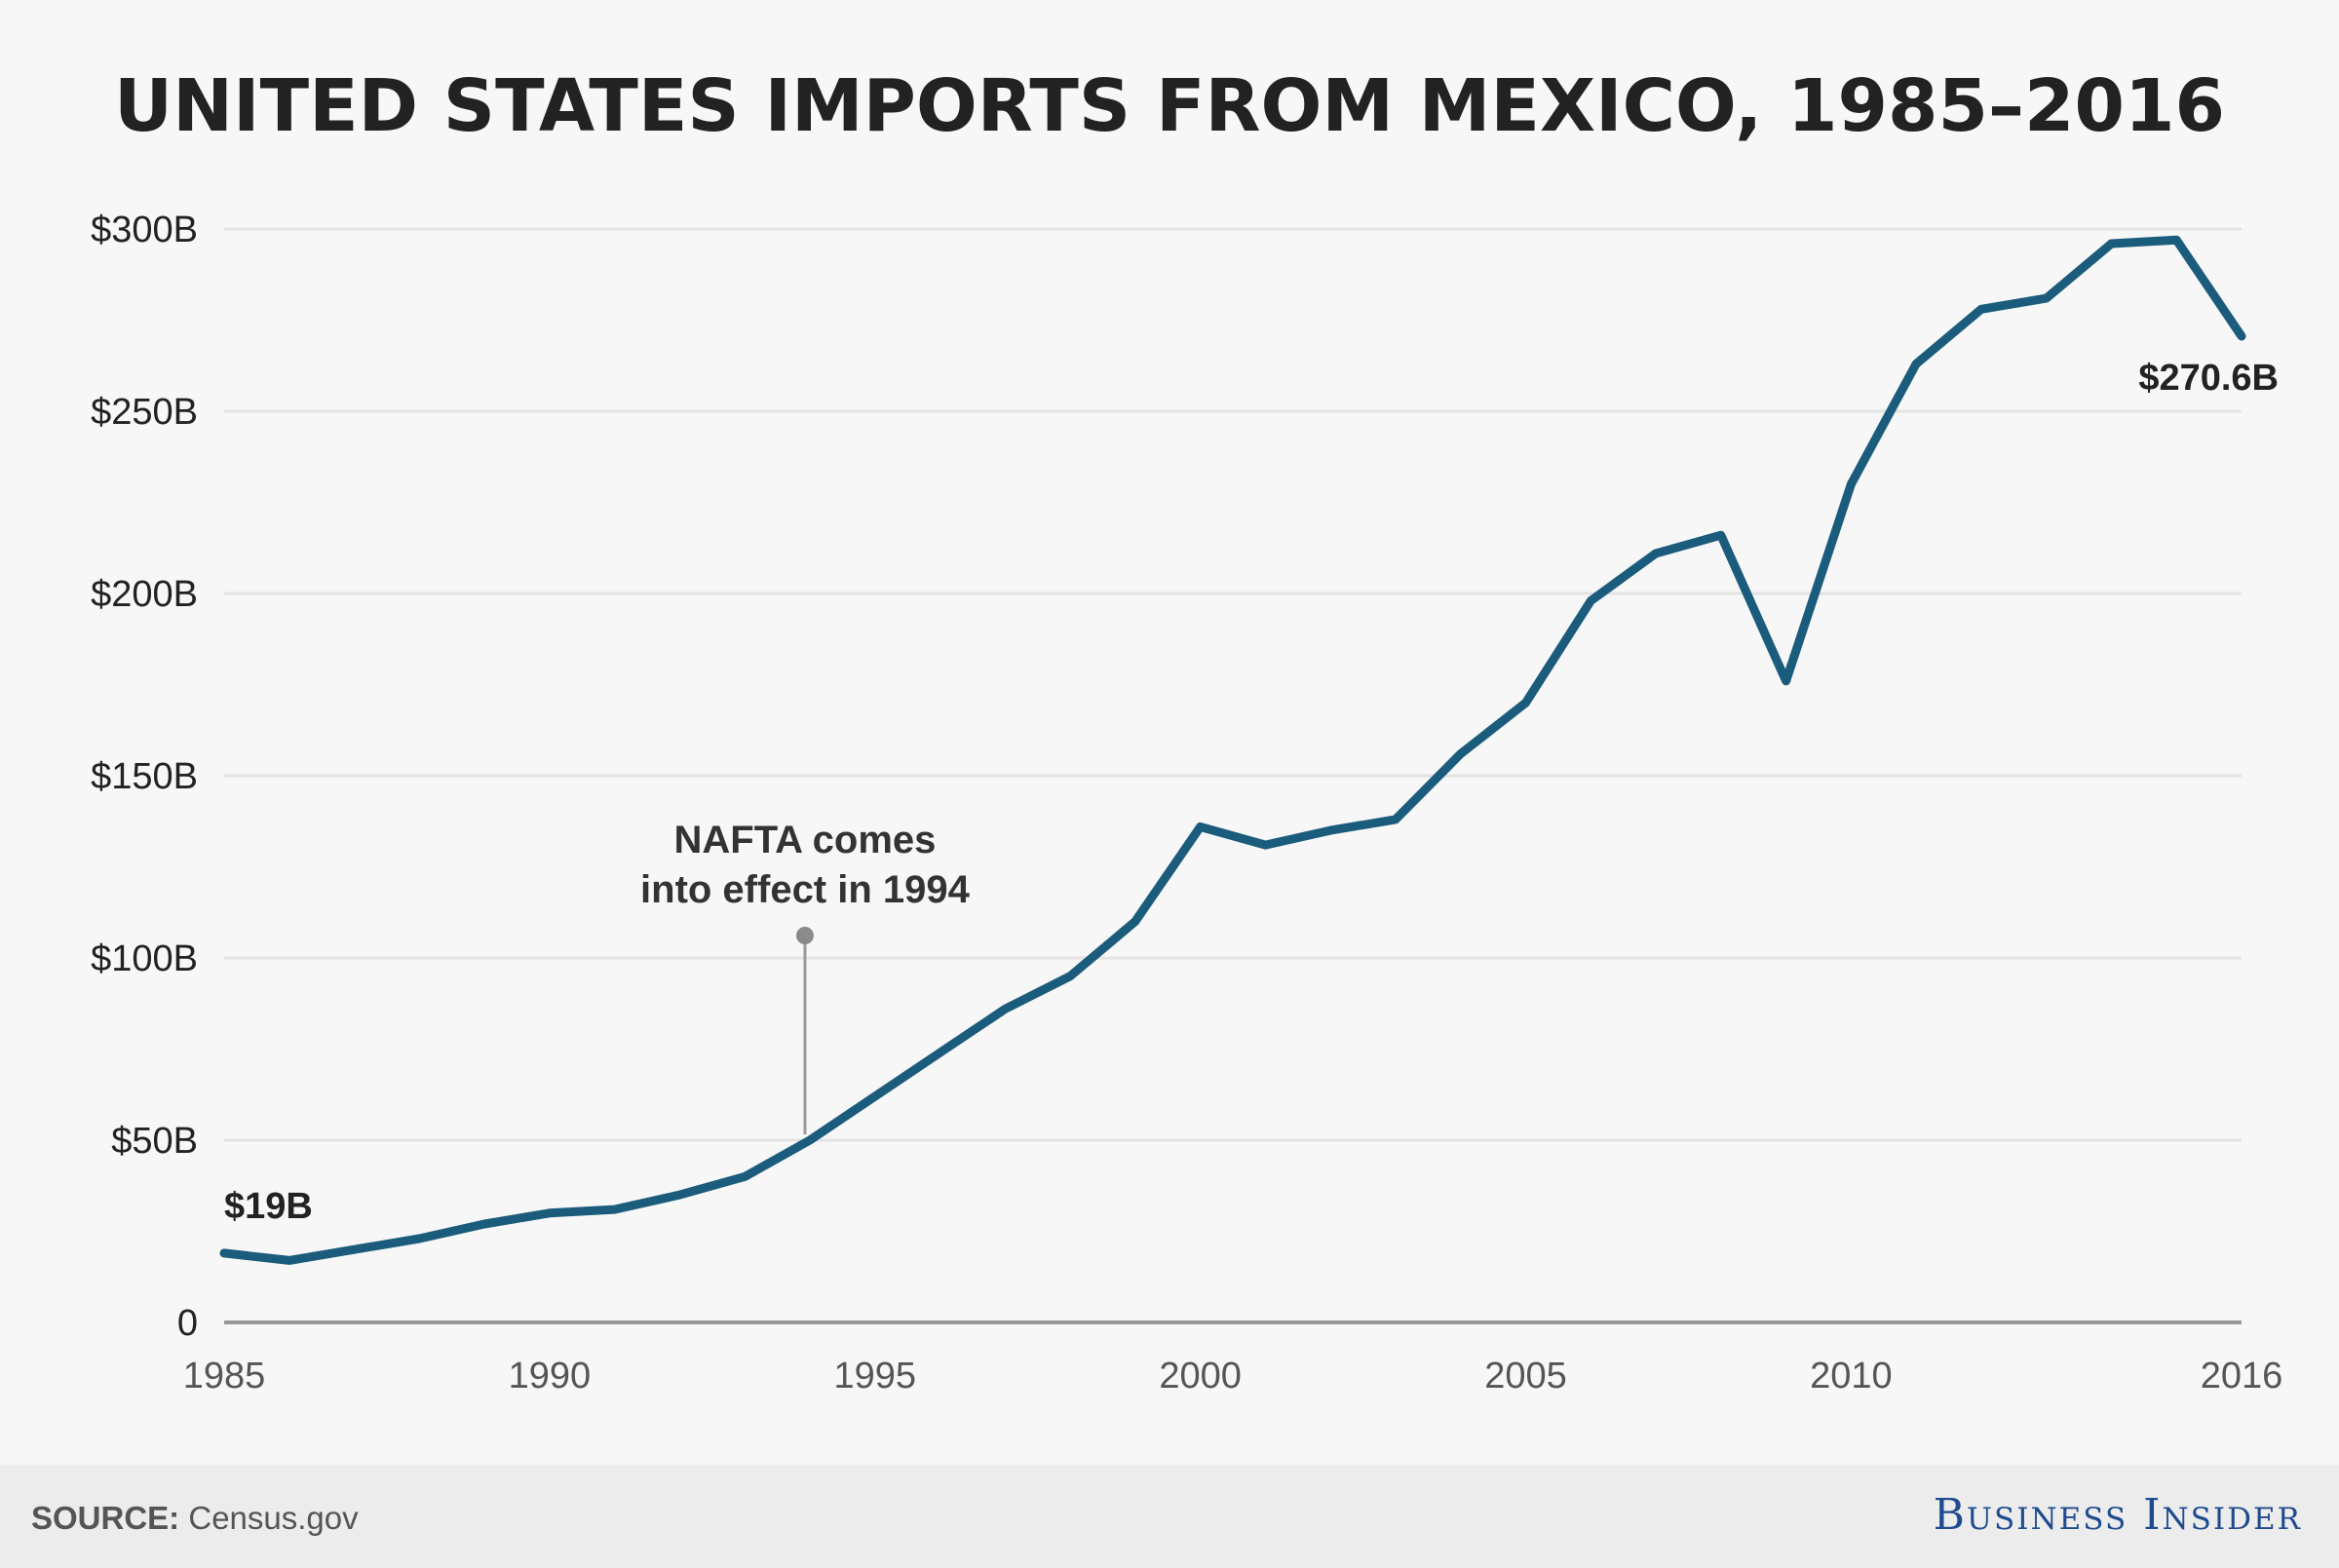  I want to click on x-tick-label: 2005, so click(1526, 1376).